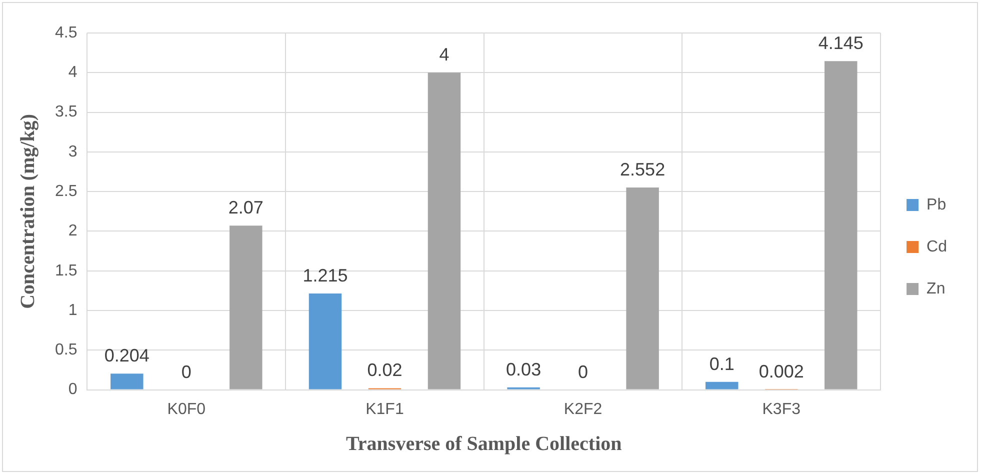 Image resolution: width=982 pixels, height=476 pixels. What do you see at coordinates (73, 231) in the screenshot?
I see `y-tick-label: 2` at bounding box center [73, 231].